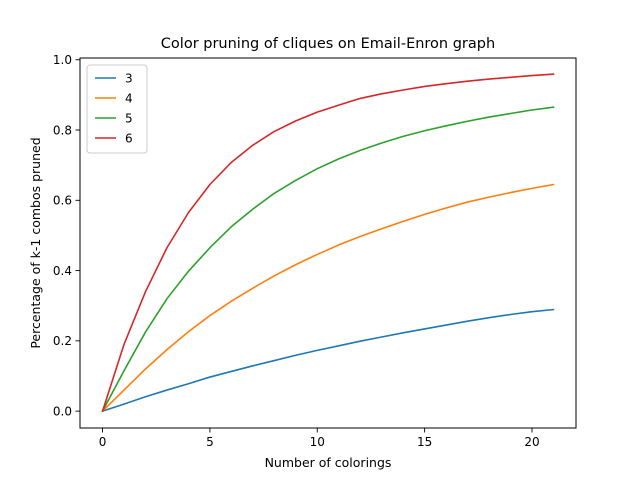 The height and width of the screenshot is (480, 640). What do you see at coordinates (129, 118) in the screenshot?
I see `legend-label: 5` at bounding box center [129, 118].